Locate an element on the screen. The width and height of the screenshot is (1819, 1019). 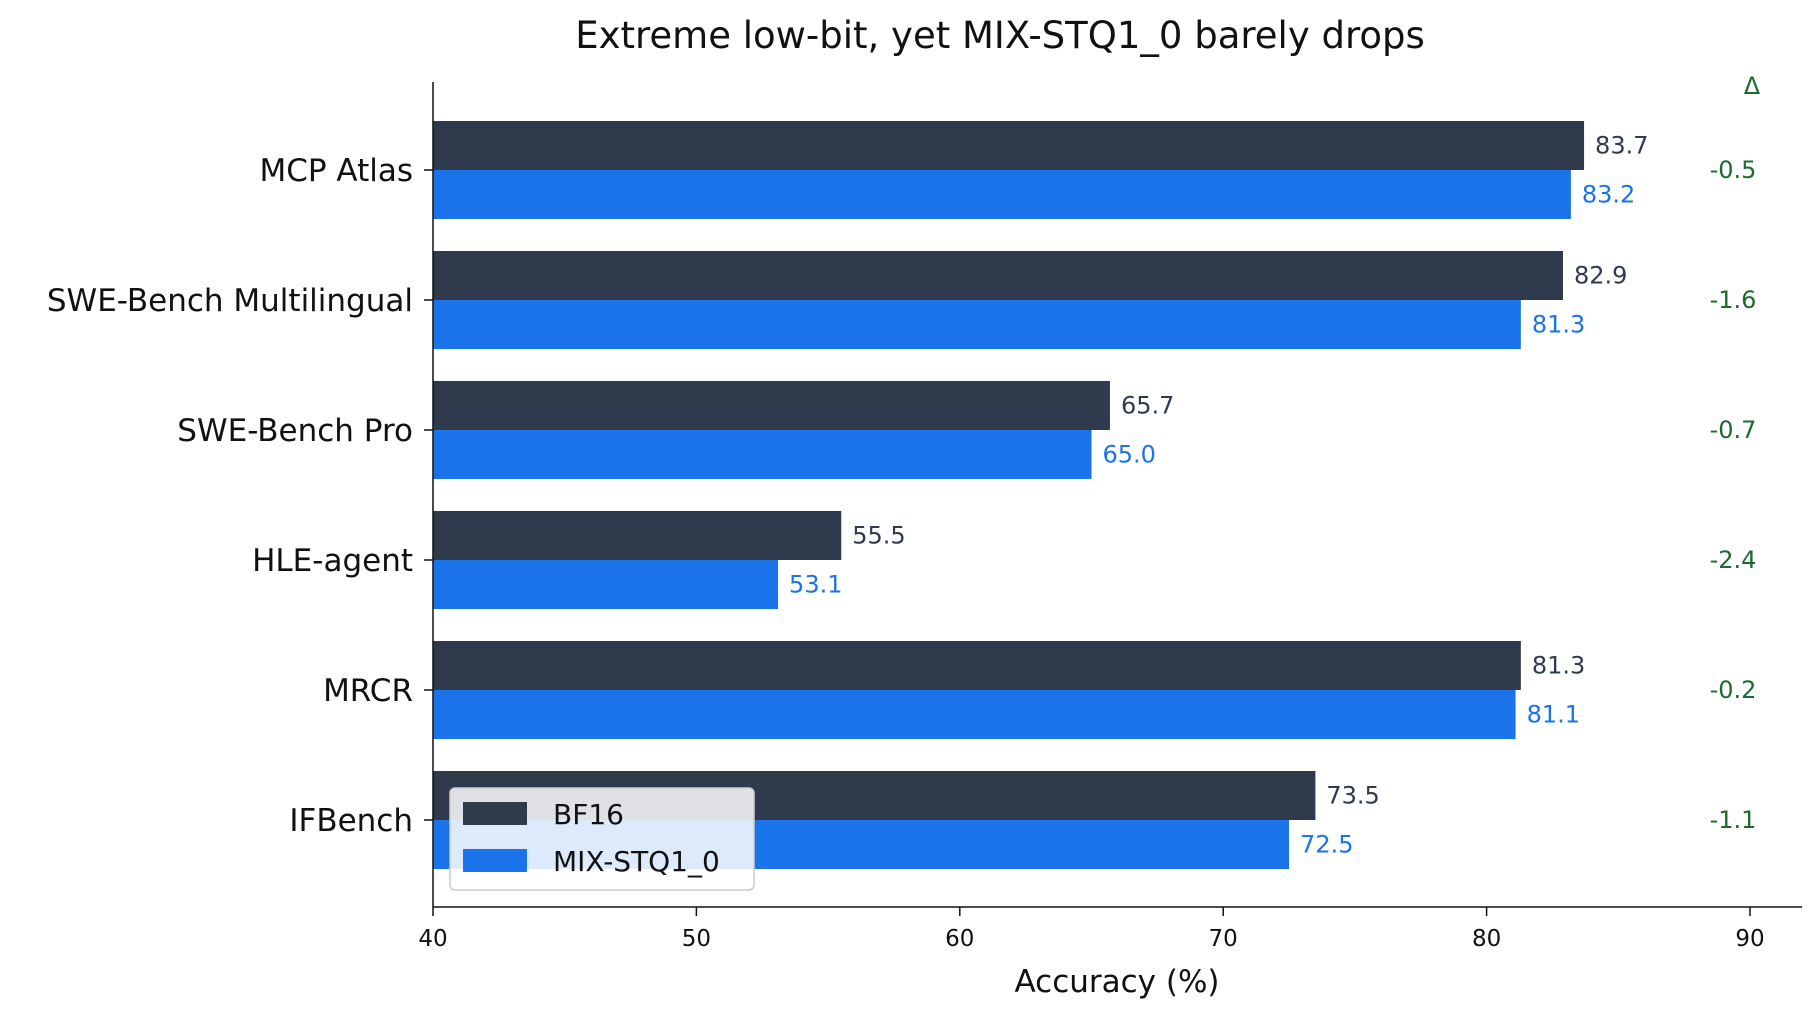
category-label: MRCR is located at coordinates (368, 691).